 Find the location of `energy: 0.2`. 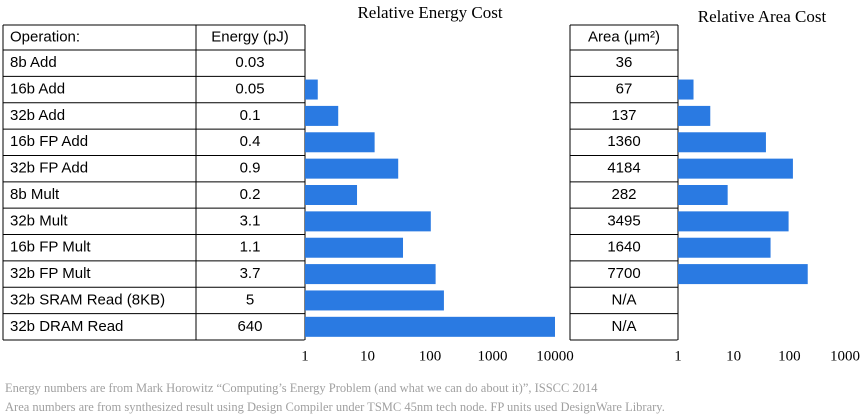

energy: 0.2 is located at coordinates (250, 194).